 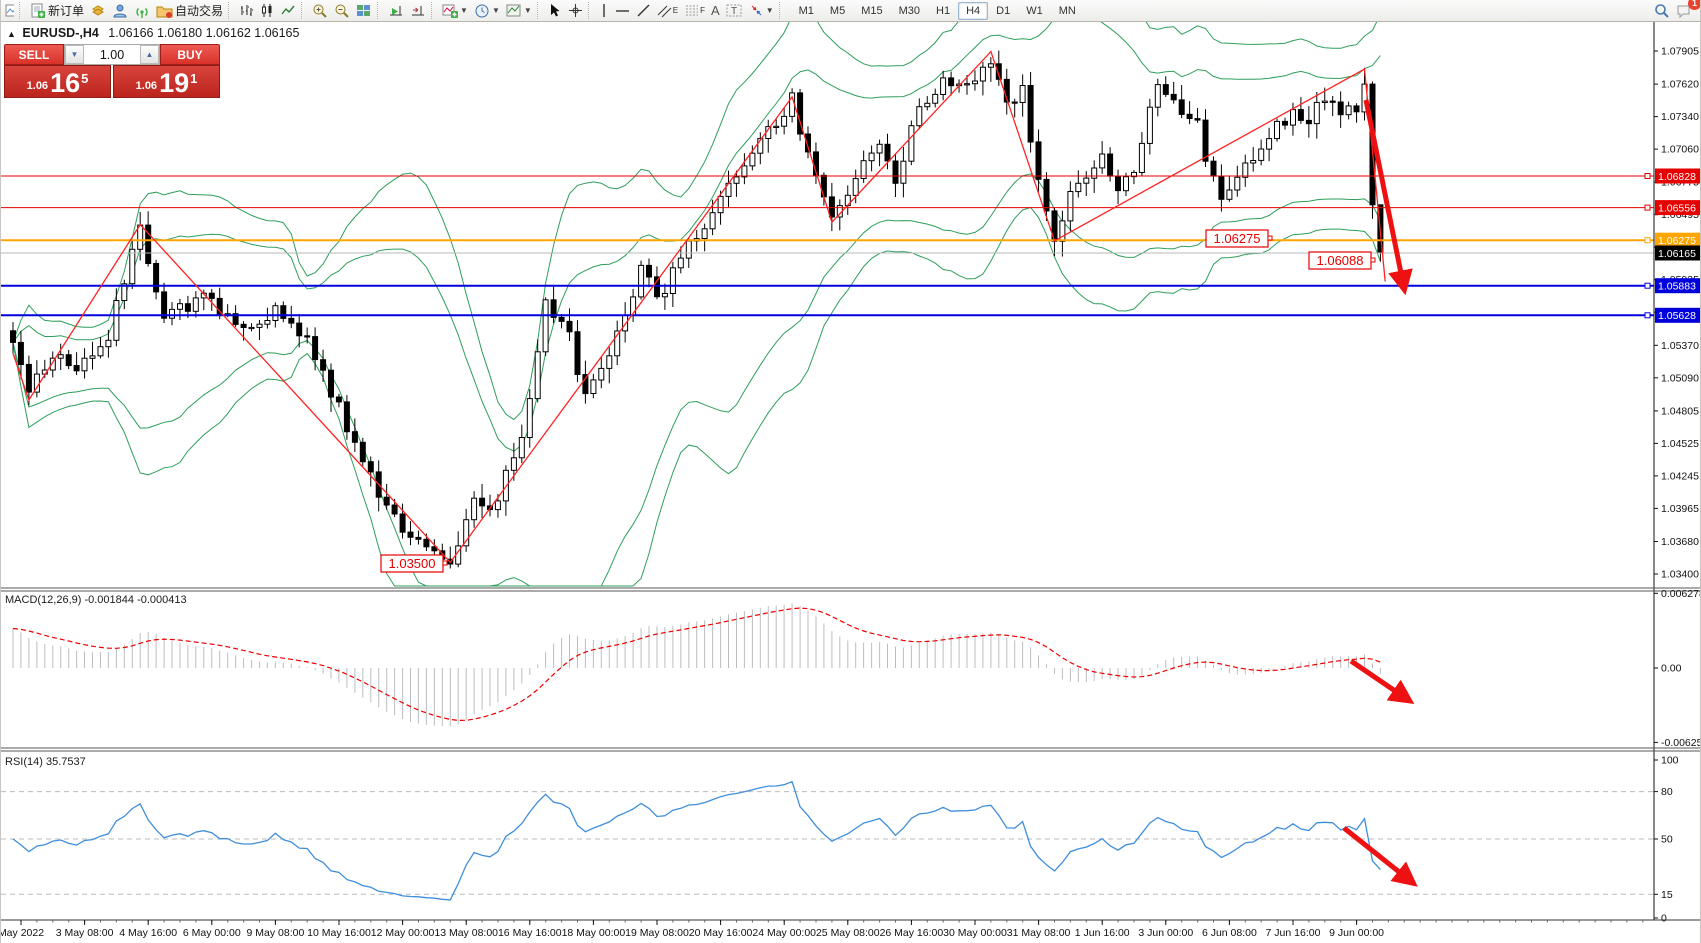 What do you see at coordinates (455, 10) in the screenshot?
I see `add-indicator-button: ▼` at bounding box center [455, 10].